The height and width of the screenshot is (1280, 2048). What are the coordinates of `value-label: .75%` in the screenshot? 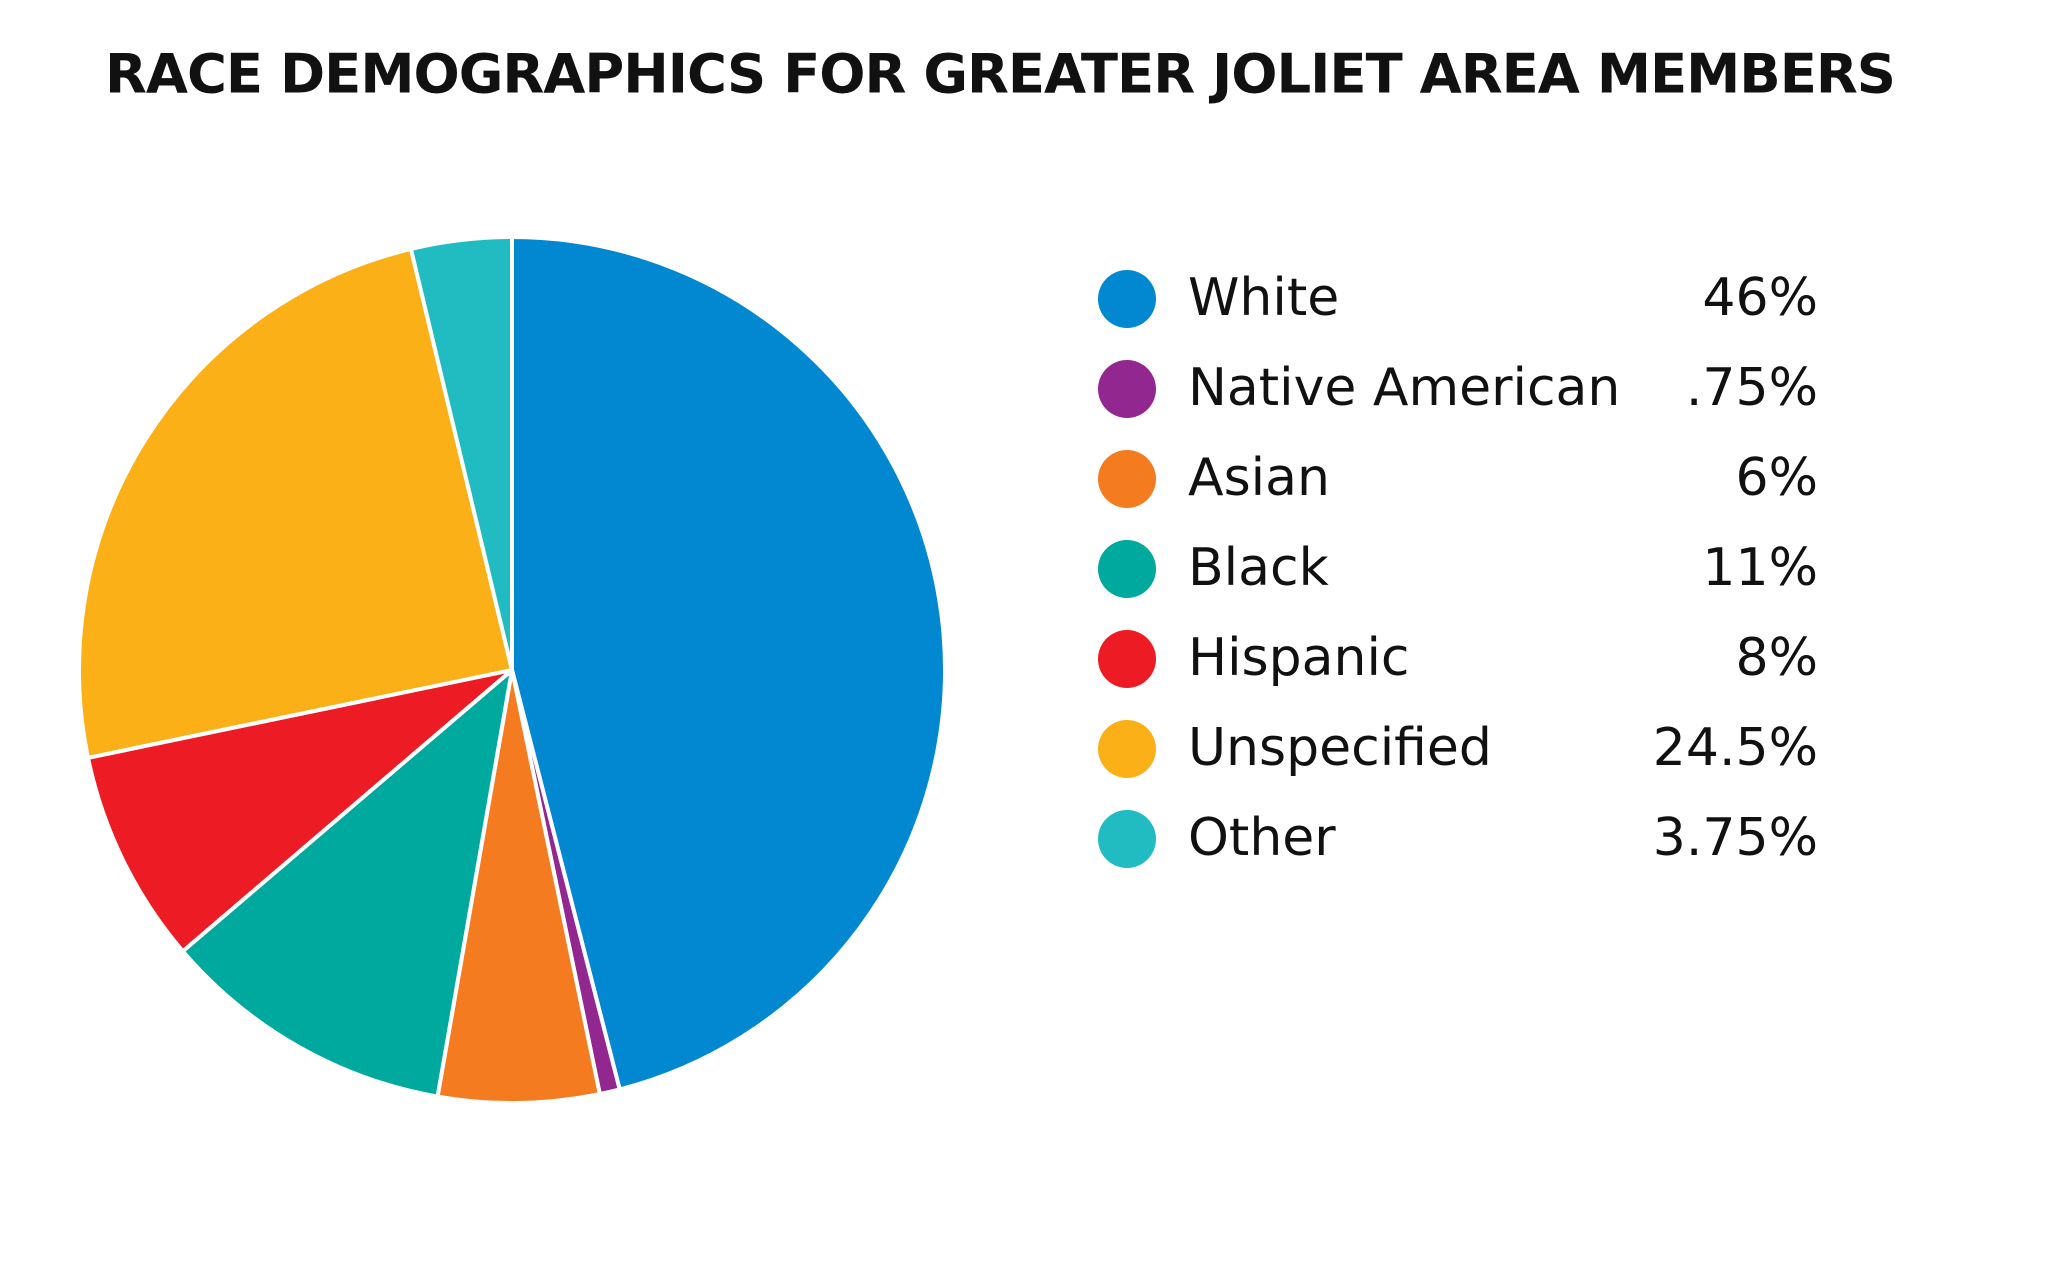 It's located at (1752, 388).